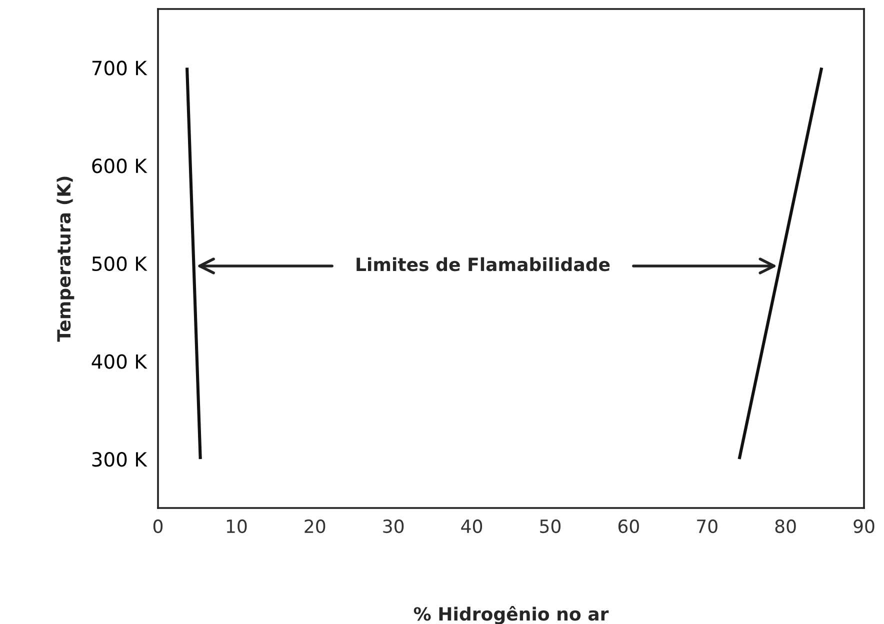 This screenshot has height=624, width=884. Describe the element at coordinates (158, 526) in the screenshot. I see `x-tick-label: 0` at that location.